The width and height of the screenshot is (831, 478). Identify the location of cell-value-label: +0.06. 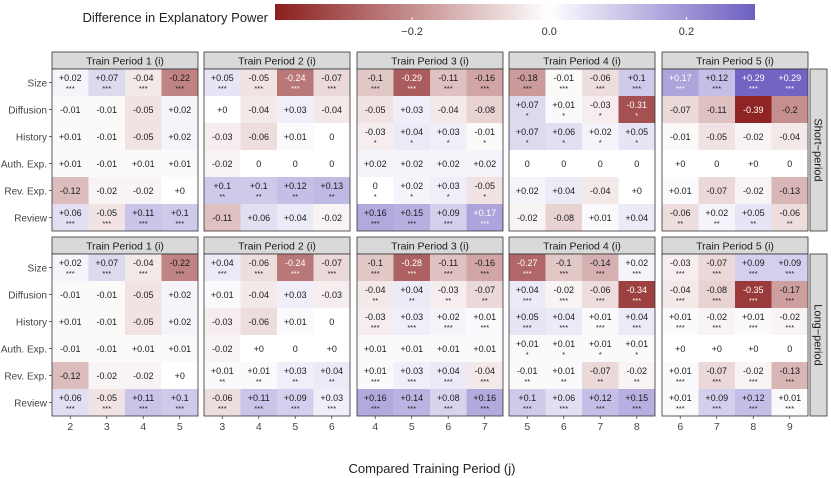
(563, 132).